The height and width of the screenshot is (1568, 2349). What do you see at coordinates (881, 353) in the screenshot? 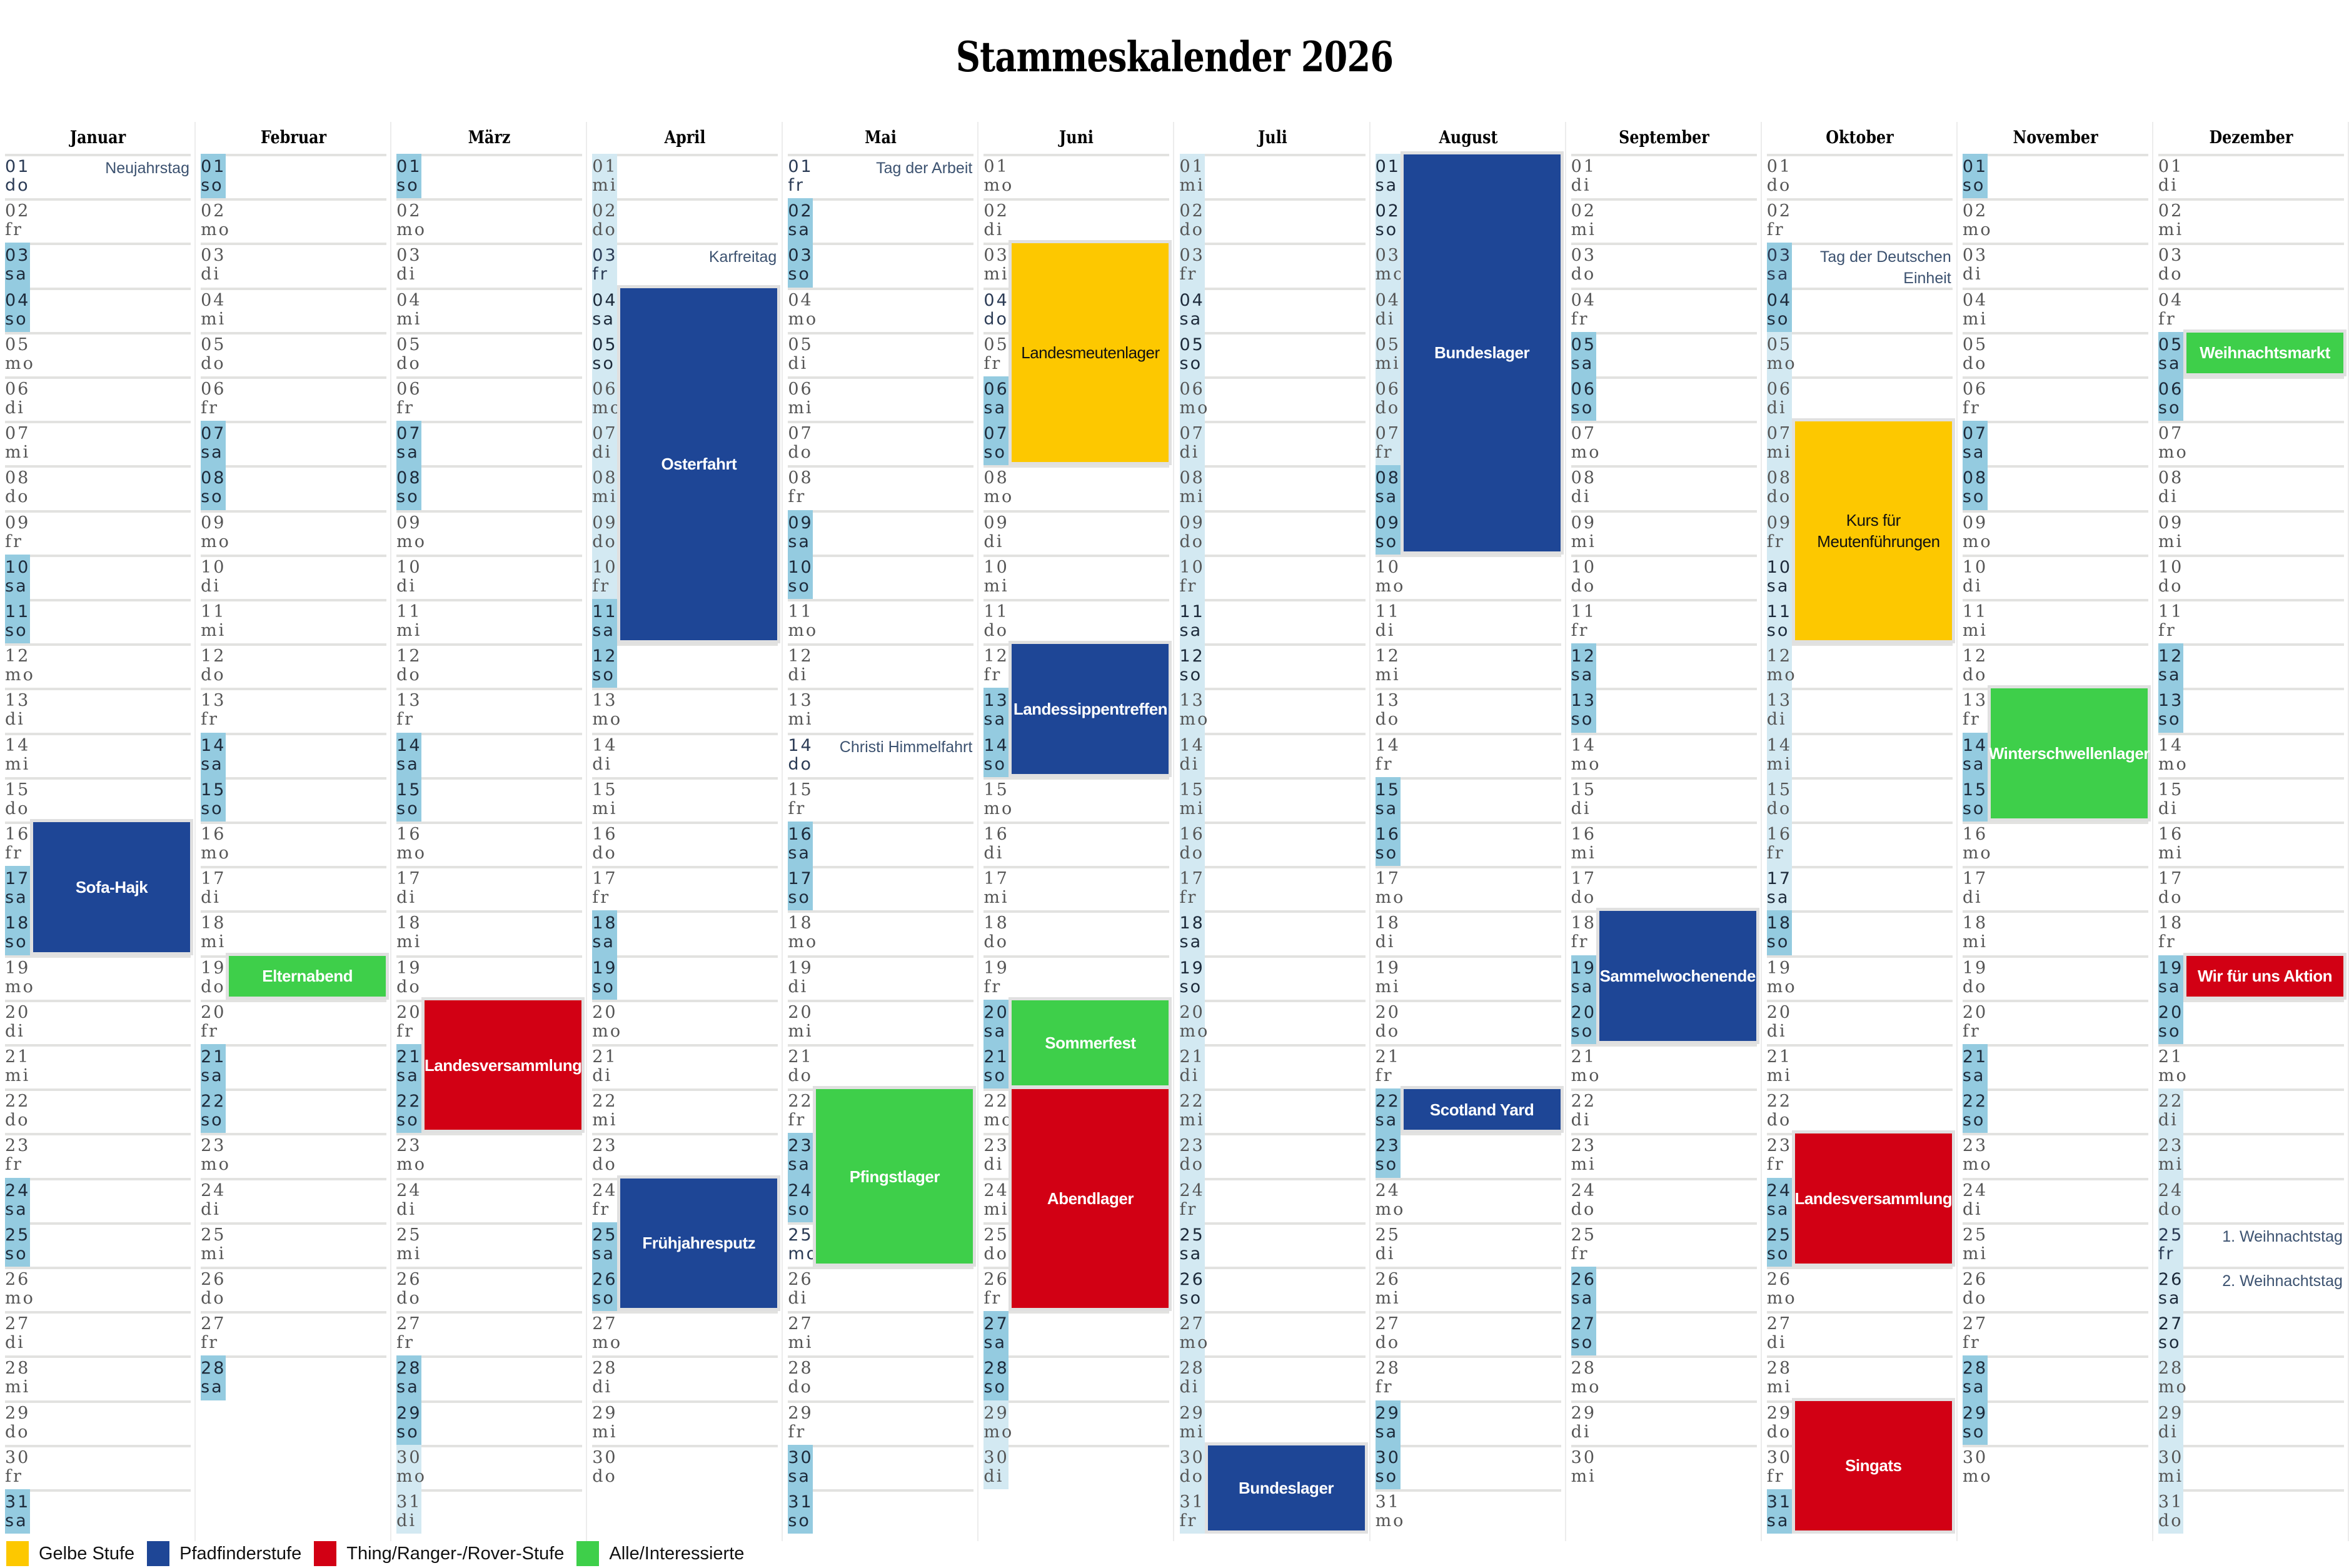
I see `day-row: 05 di` at bounding box center [881, 353].